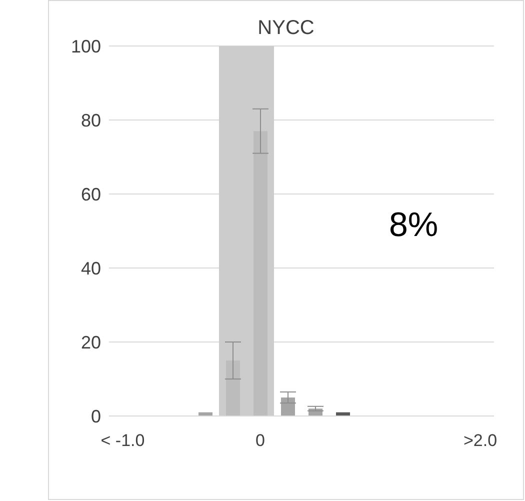 This screenshot has height=501, width=525. I want to click on annotation: 8%, so click(413, 225).